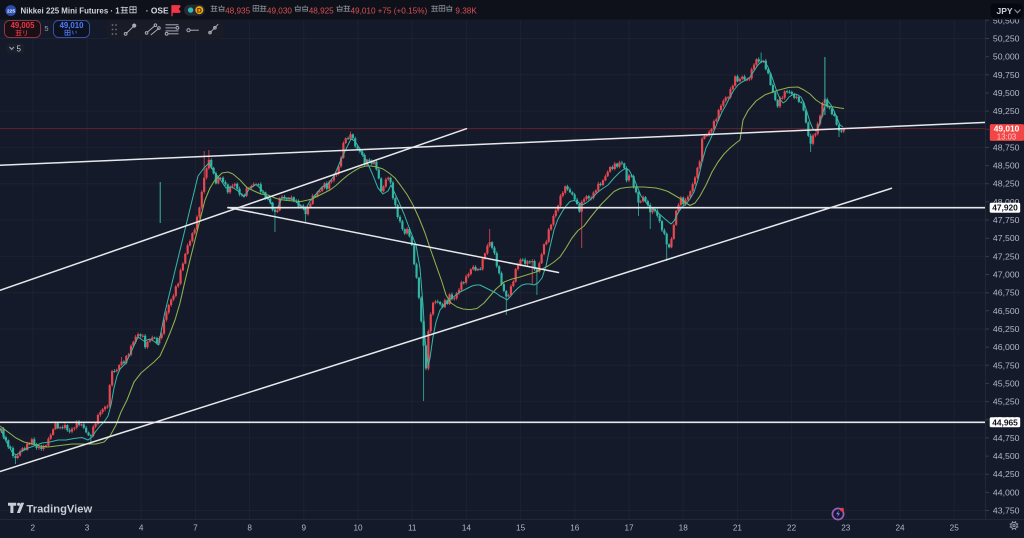 Image resolution: width=1024 pixels, height=538 pixels. Describe the element at coordinates (738, 528) in the screenshot. I see `svg-text: 21` at that location.